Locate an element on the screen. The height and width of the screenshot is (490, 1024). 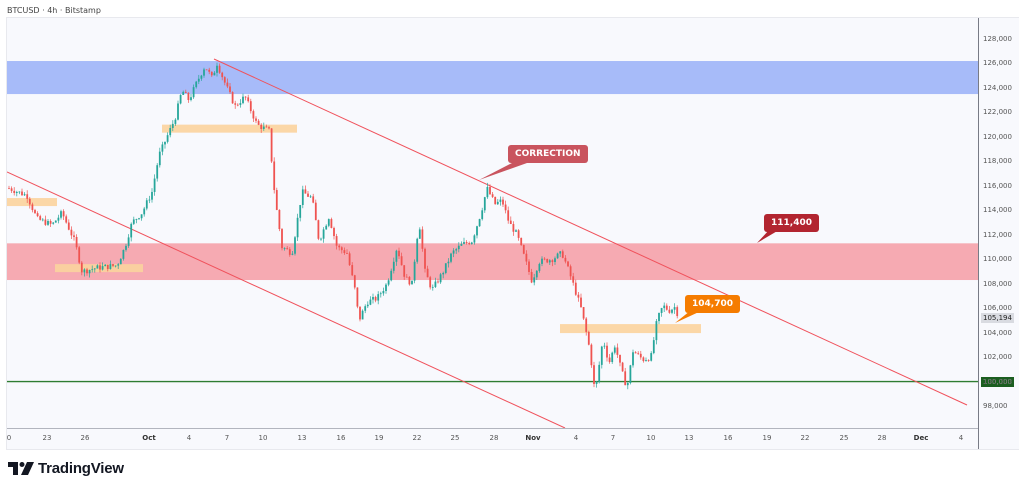
time-tick: 25 is located at coordinates (844, 438).